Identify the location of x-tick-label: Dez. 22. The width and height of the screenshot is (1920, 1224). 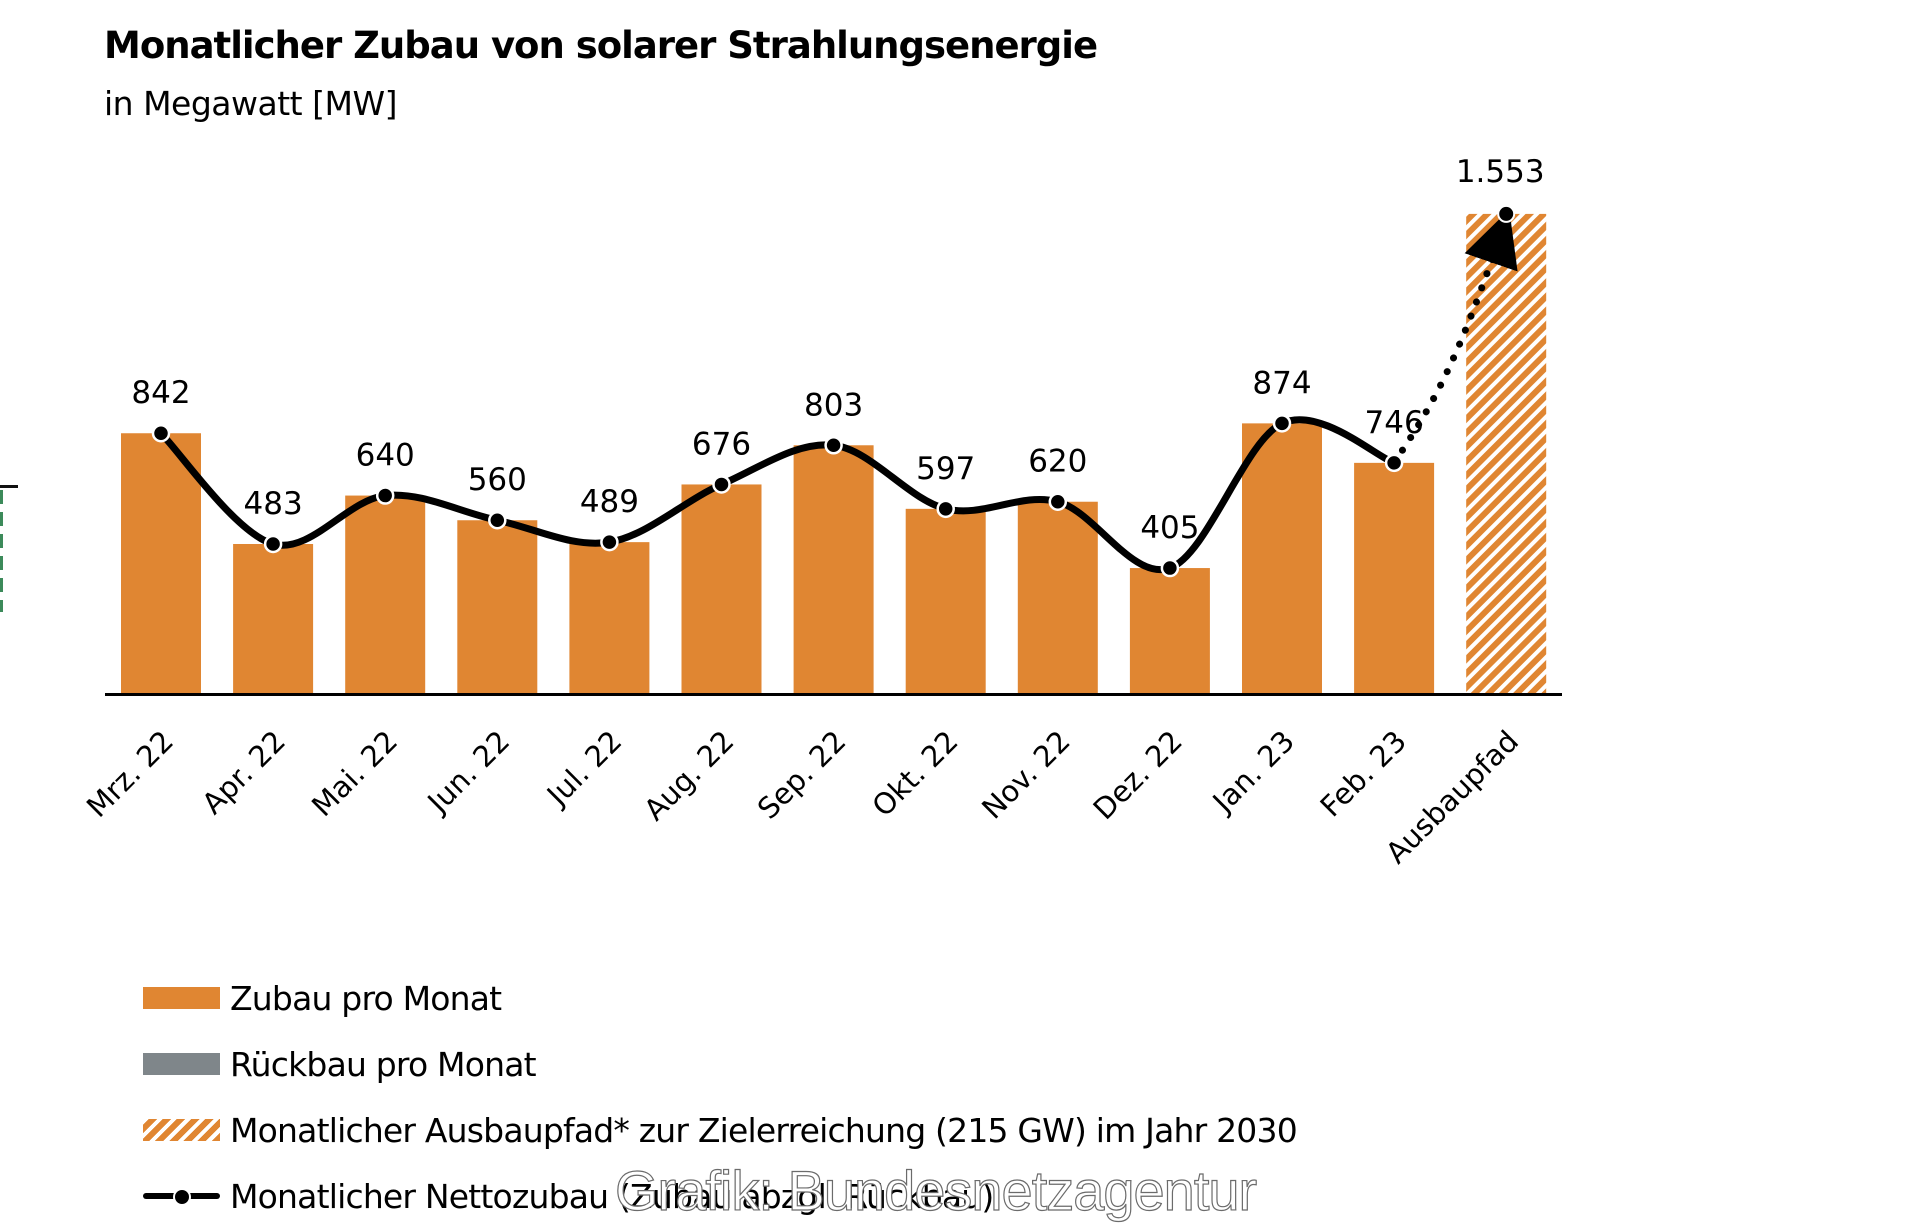
(1138, 775).